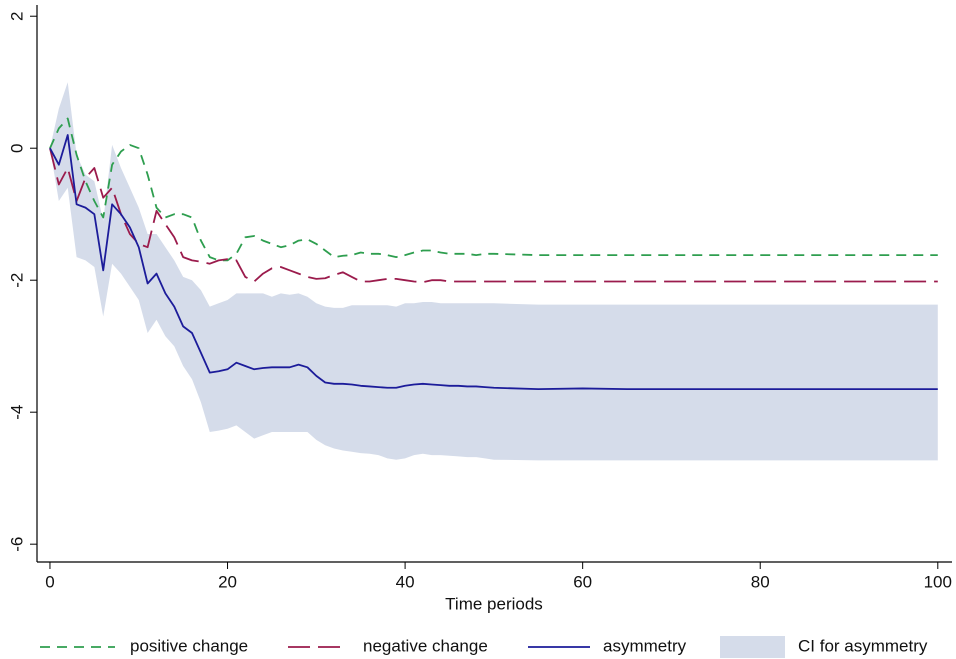  I want to click on y-tick-label: -4, so click(16, 412).